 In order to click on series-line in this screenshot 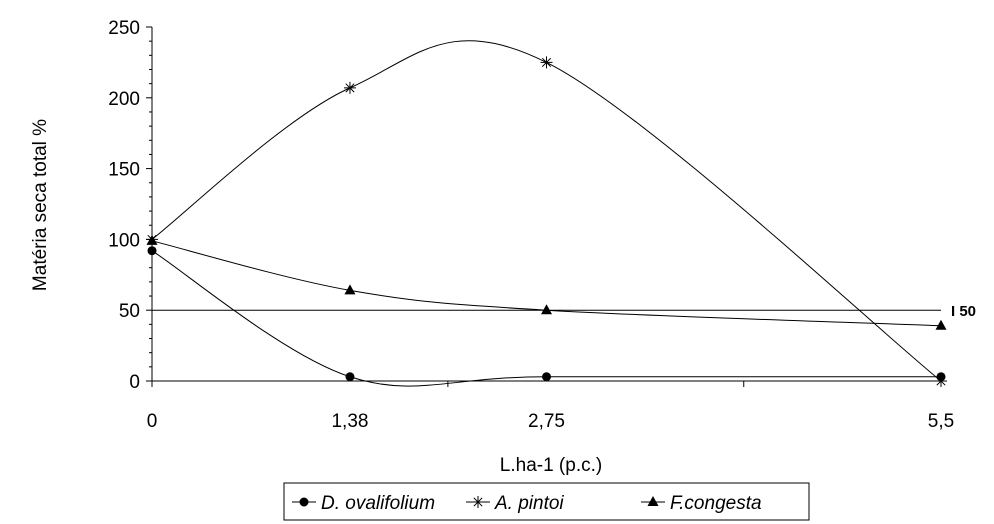, I will do `click(546, 283)`.